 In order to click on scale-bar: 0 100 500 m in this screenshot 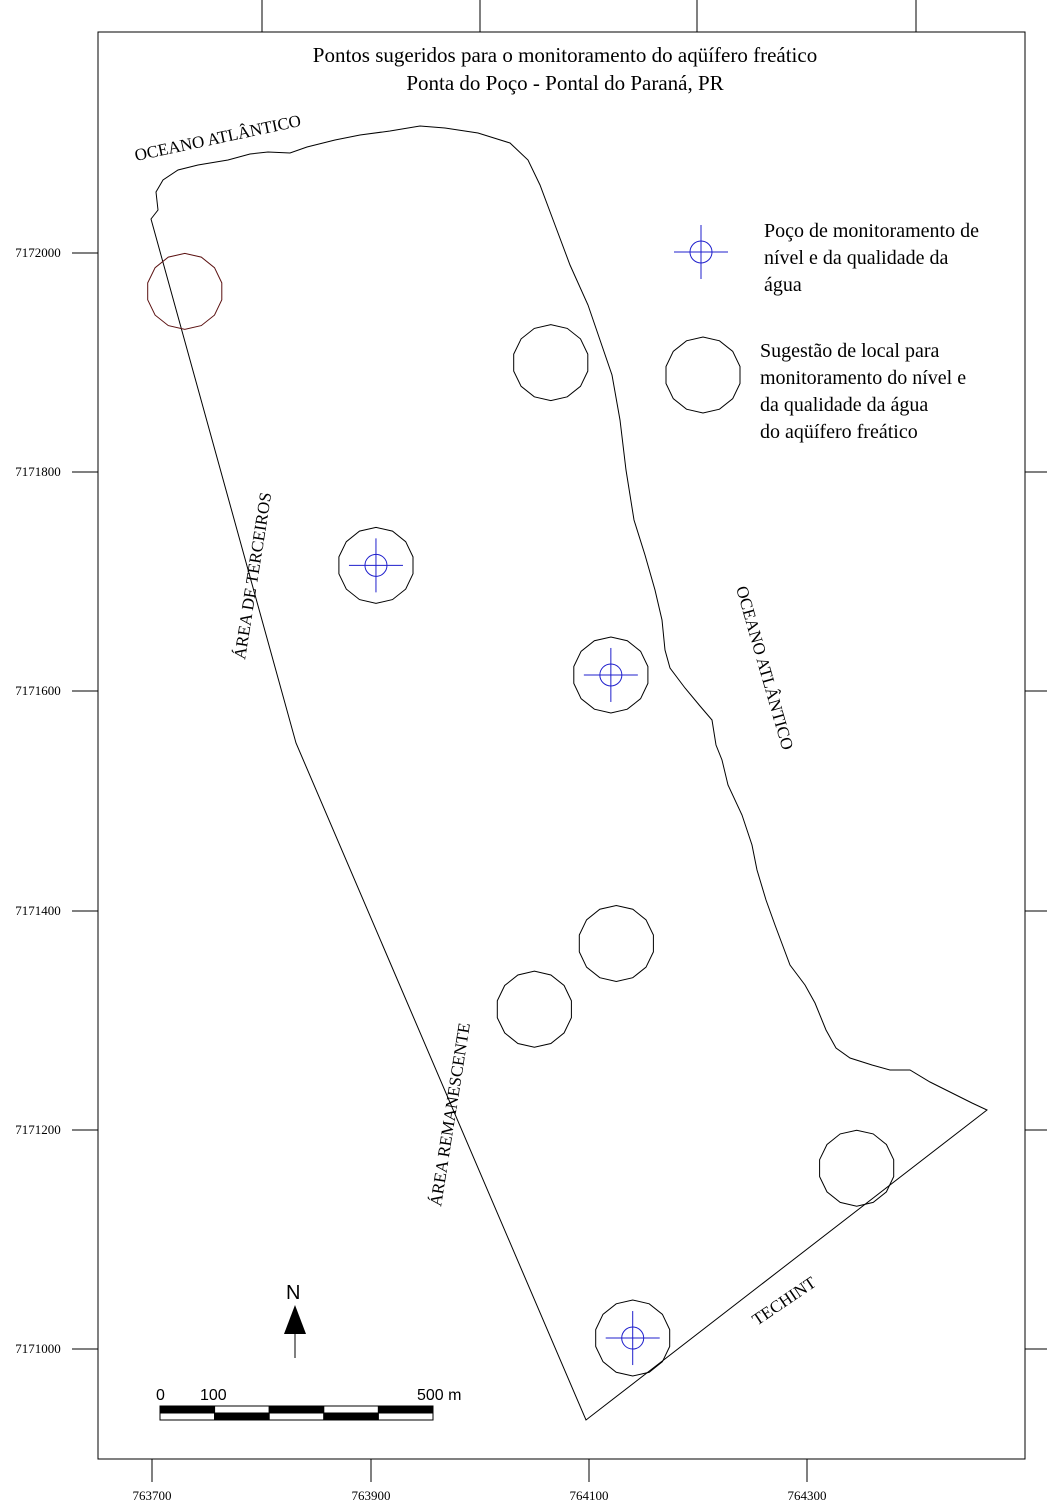, I will do `click(308, 1404)`.